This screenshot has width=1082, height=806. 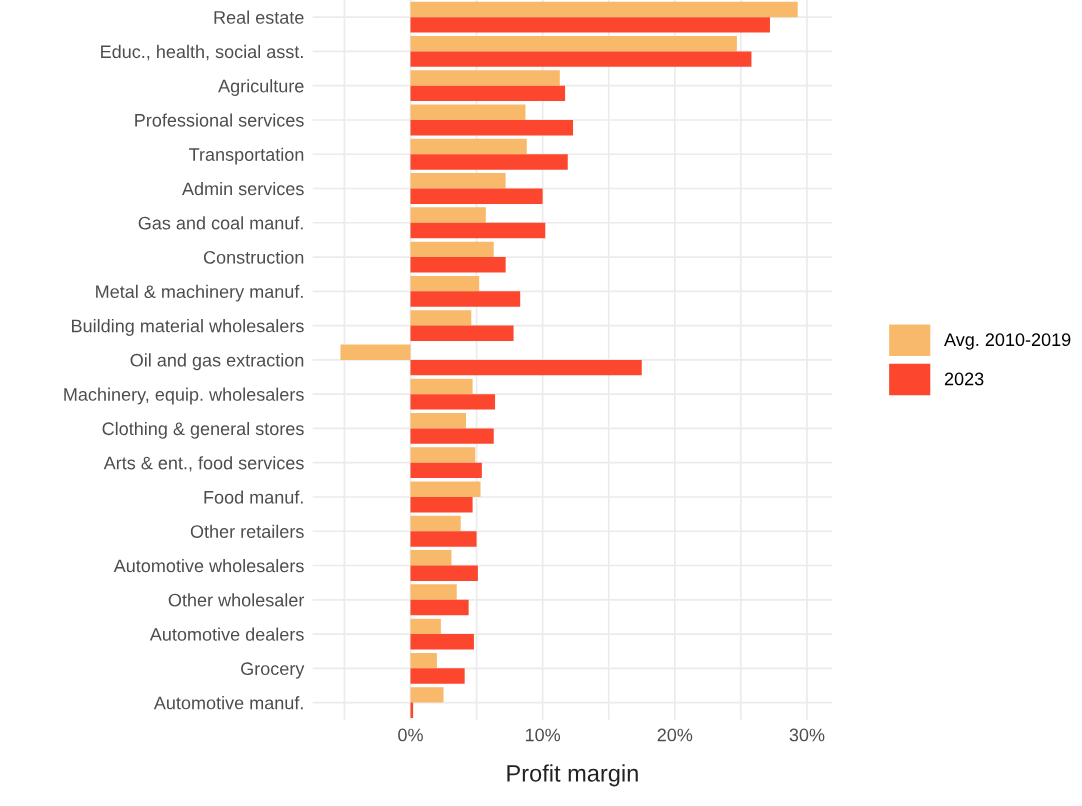 I want to click on y-tick-label: Educ., health, social asst., so click(x=202, y=52).